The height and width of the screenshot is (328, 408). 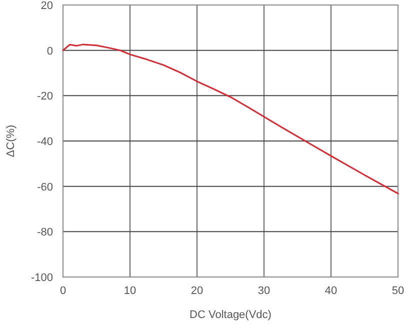 What do you see at coordinates (45, 187) in the screenshot?
I see `y-tick-label: -60` at bounding box center [45, 187].